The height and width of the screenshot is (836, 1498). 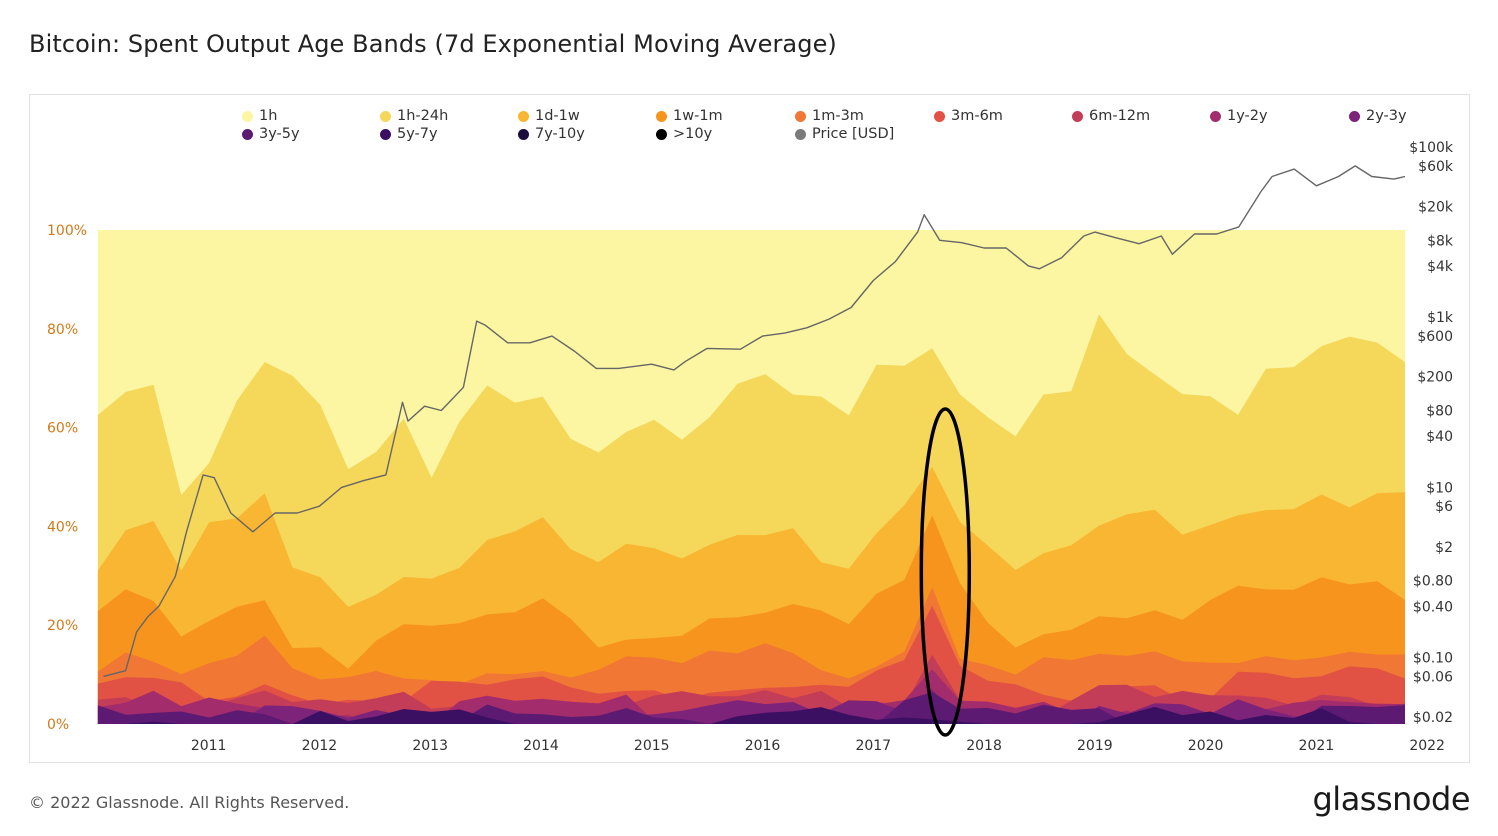 What do you see at coordinates (977, 116) in the screenshot?
I see `legend-label: 3m-6m` at bounding box center [977, 116].